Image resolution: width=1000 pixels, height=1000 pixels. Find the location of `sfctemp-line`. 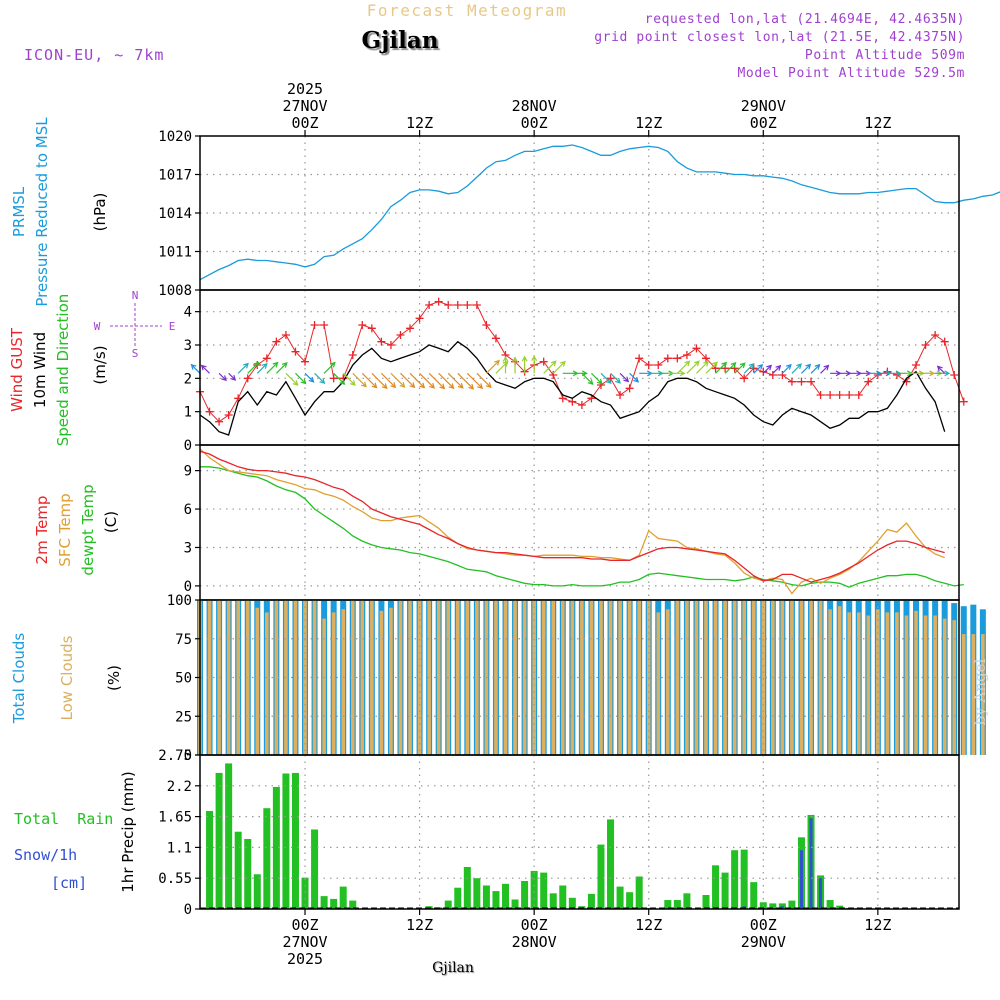

sfctemp-line is located at coordinates (572, 521).